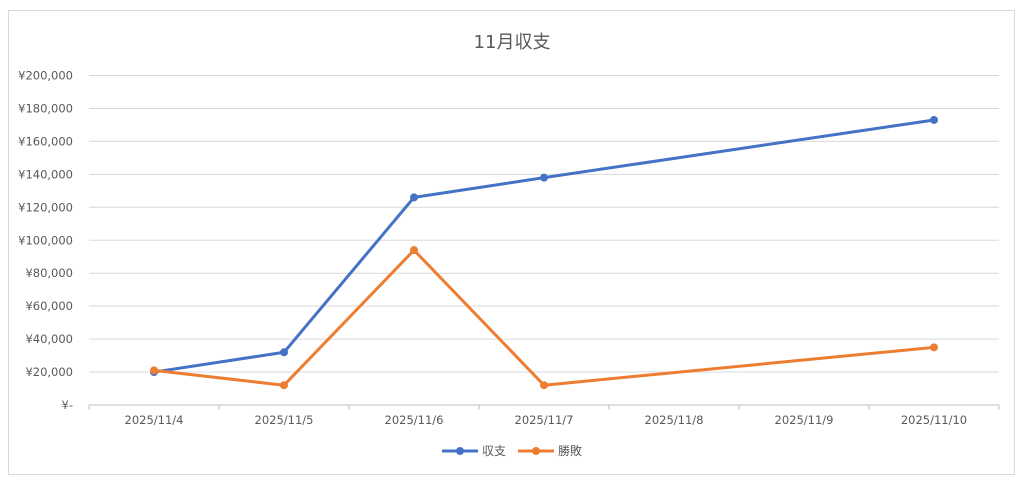  What do you see at coordinates (45, 240) in the screenshot?
I see `y-tick-label: ¥100,000` at bounding box center [45, 240].